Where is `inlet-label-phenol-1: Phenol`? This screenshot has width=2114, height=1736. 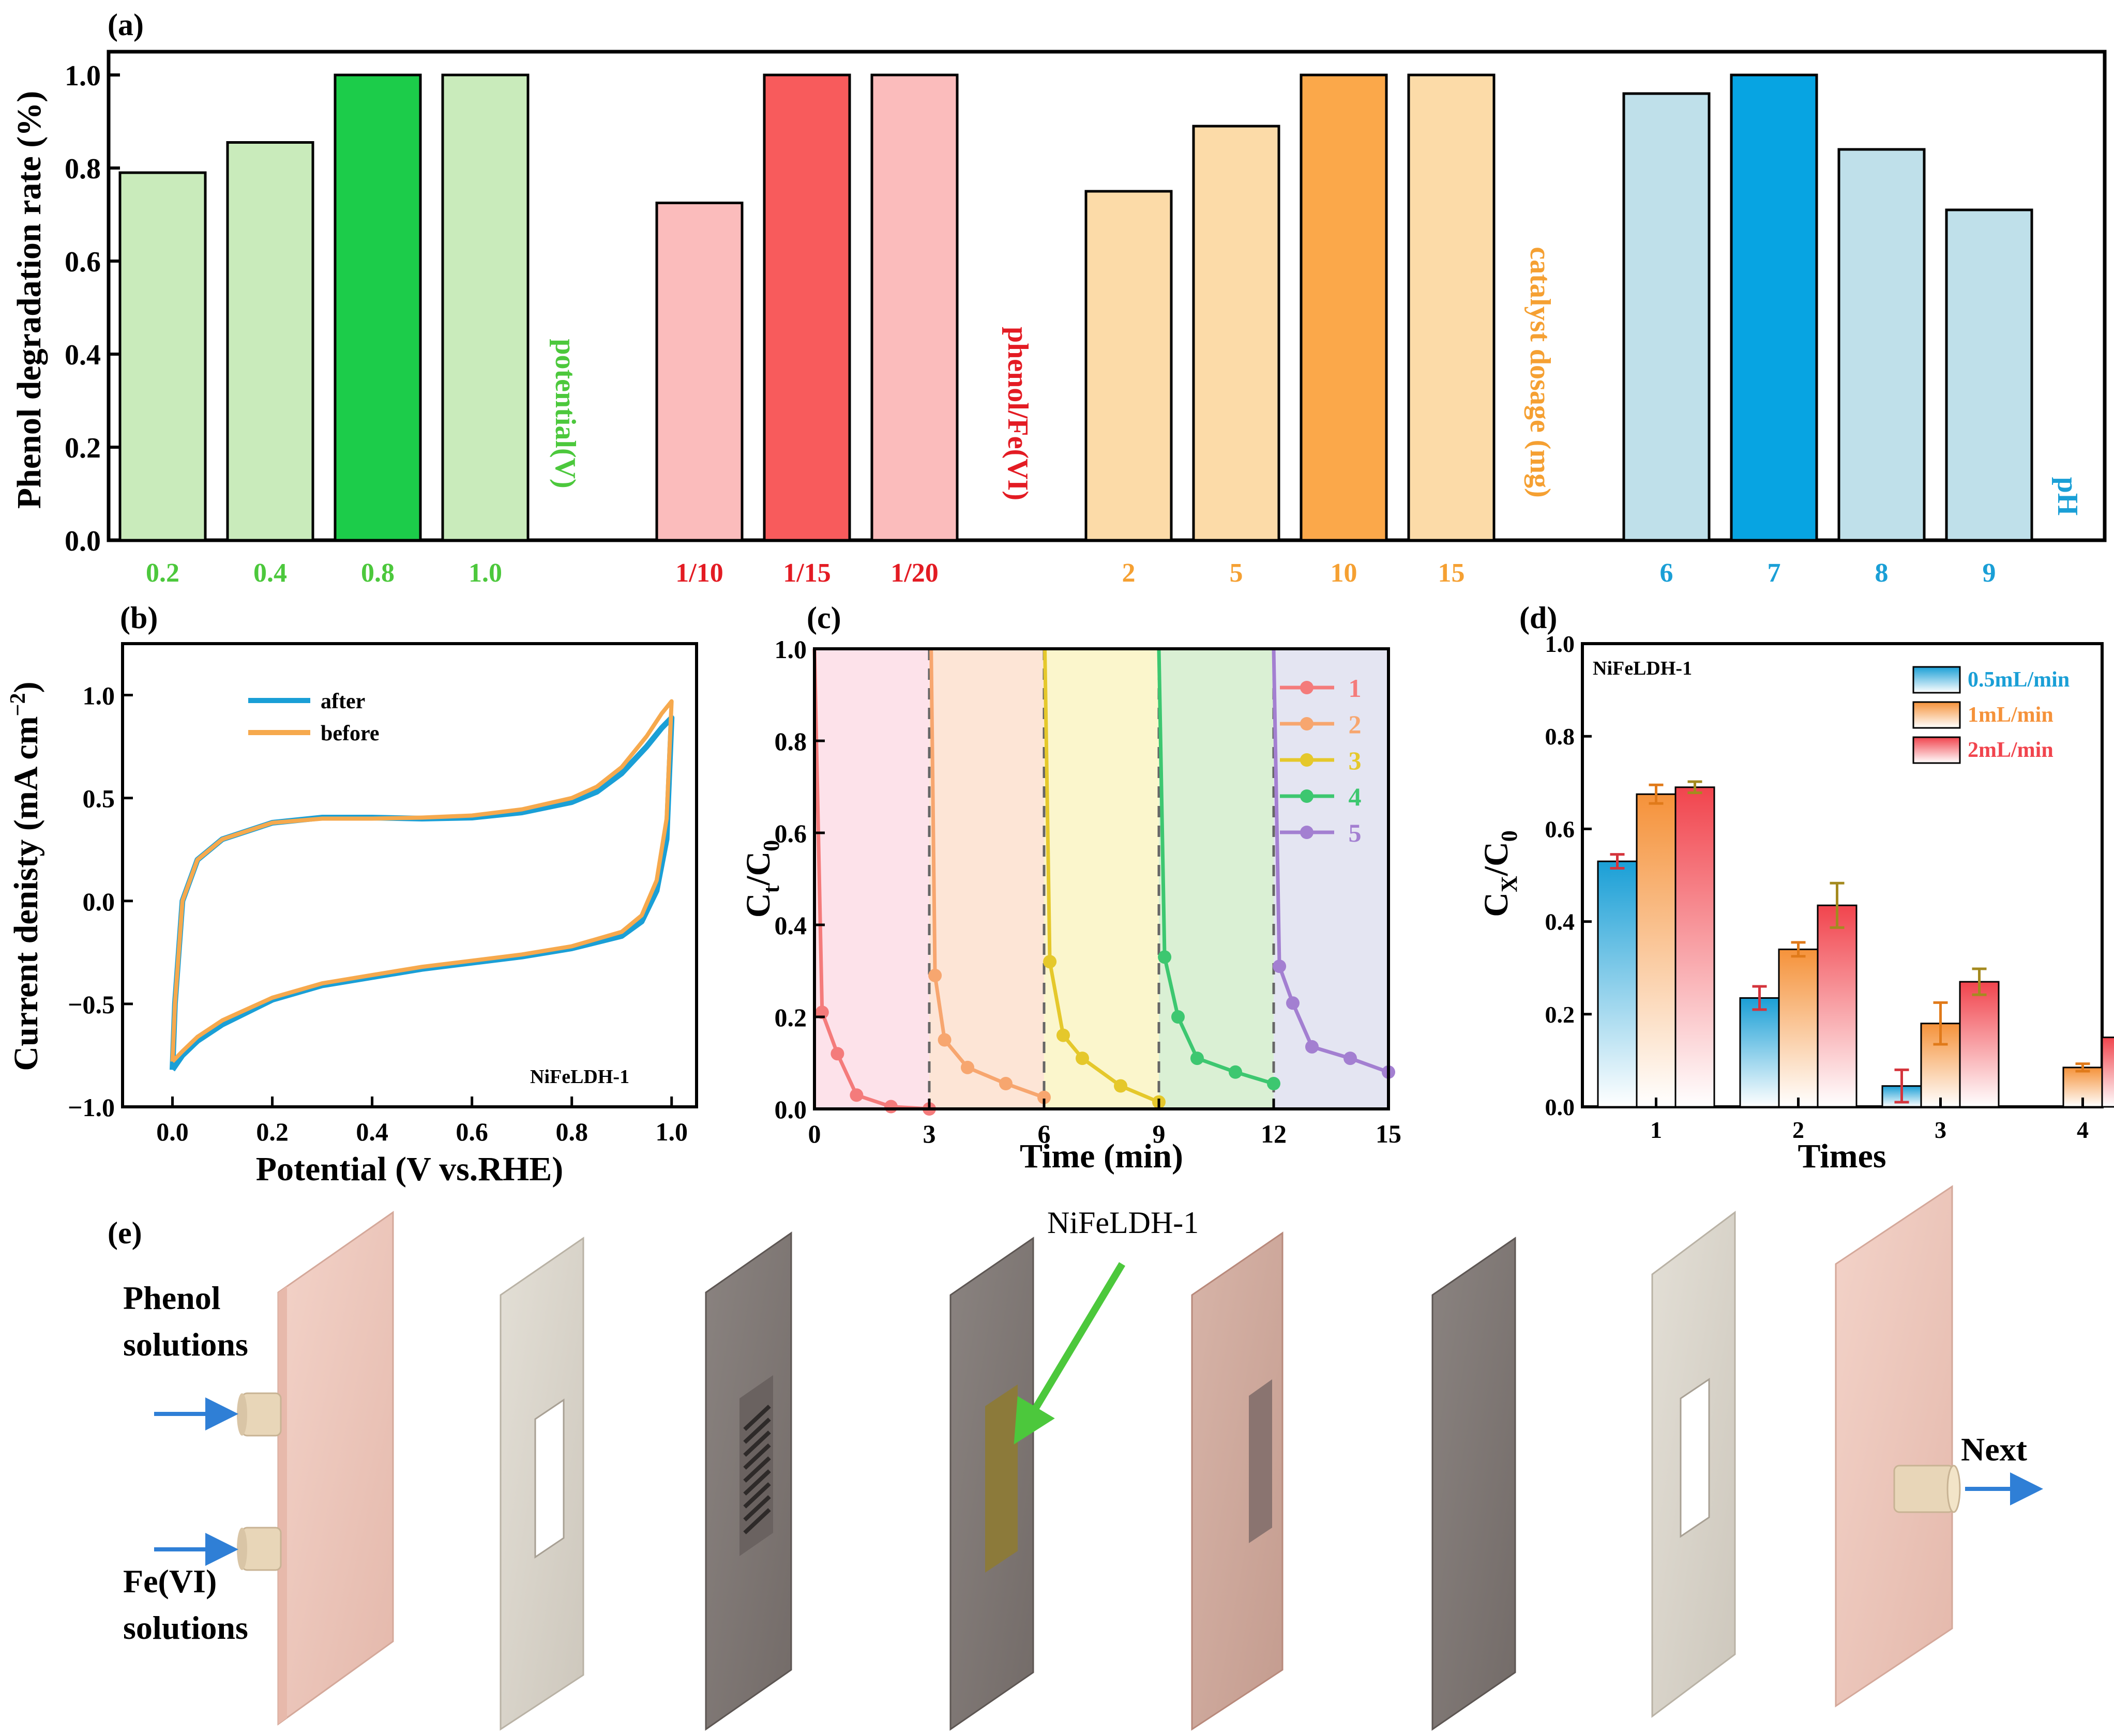 inlet-label-phenol-1: Phenol is located at coordinates (171, 1298).